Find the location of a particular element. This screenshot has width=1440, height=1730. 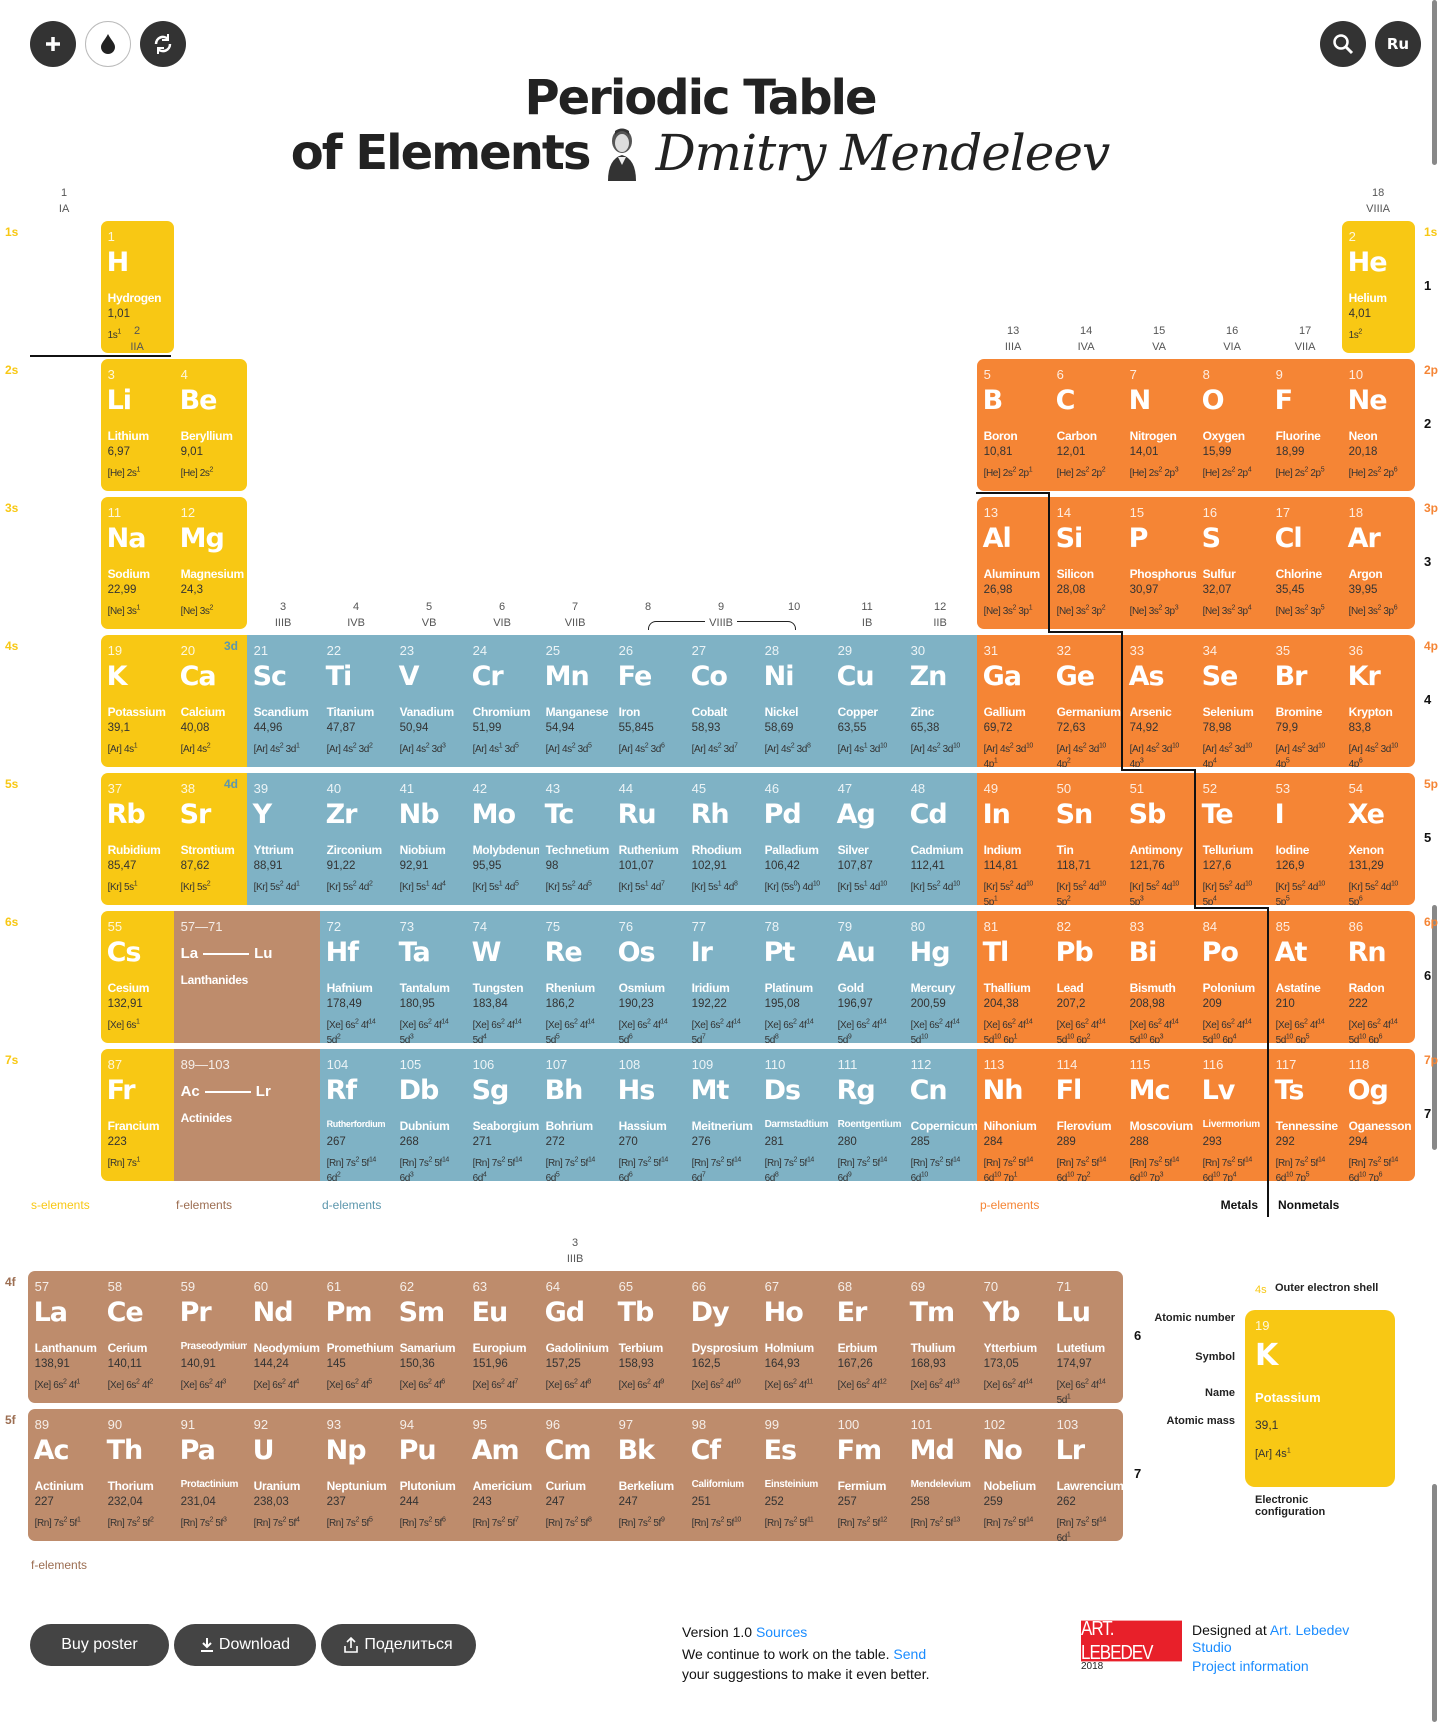

sources-link: Sources is located at coordinates (781, 1632).